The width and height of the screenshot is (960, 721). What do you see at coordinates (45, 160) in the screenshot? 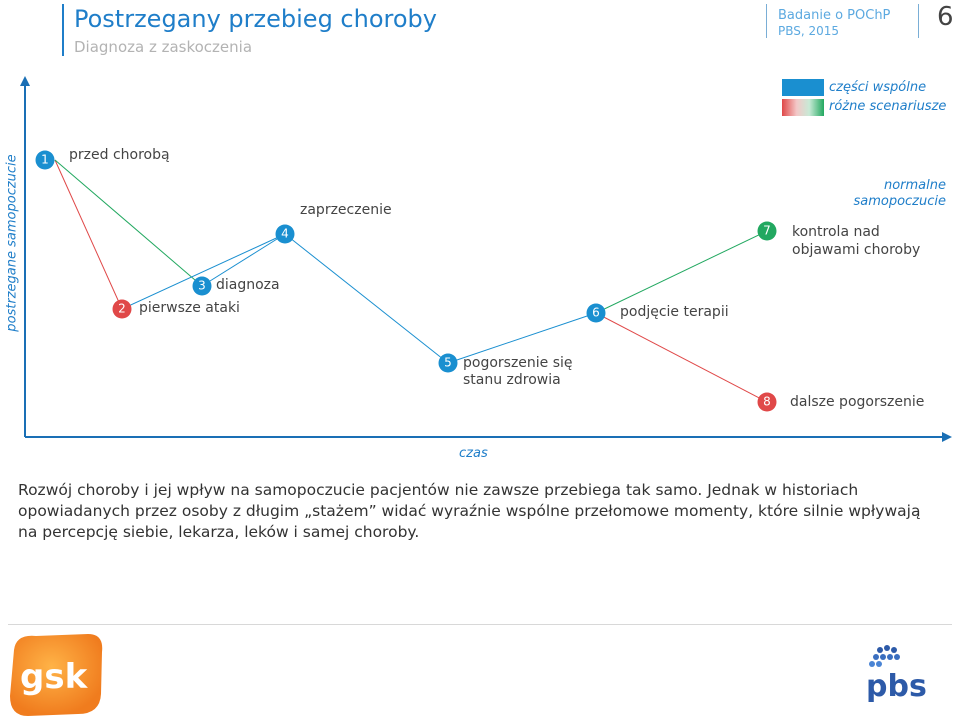
I see `stage-1-marker: 1` at bounding box center [45, 160].